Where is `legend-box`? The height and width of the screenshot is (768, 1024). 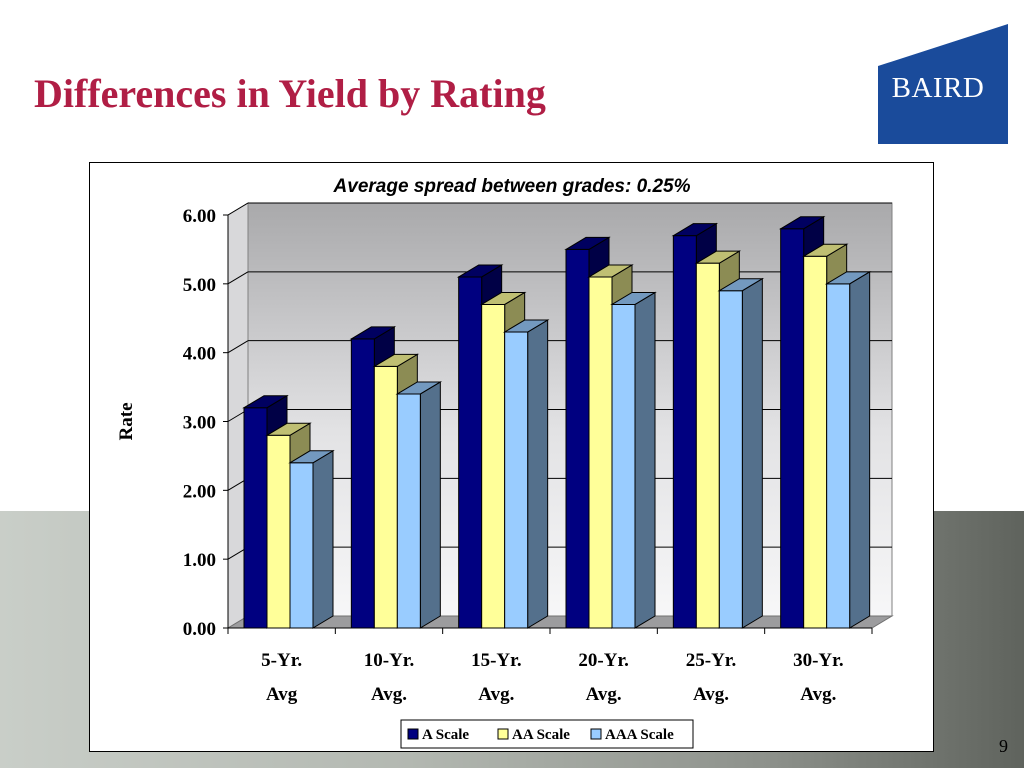 legend-box is located at coordinates (547, 734).